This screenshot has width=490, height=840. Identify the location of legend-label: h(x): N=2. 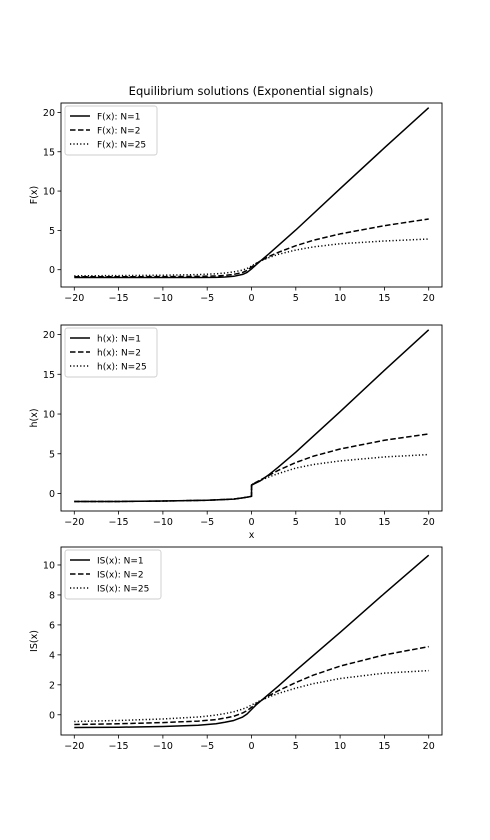
(119, 353).